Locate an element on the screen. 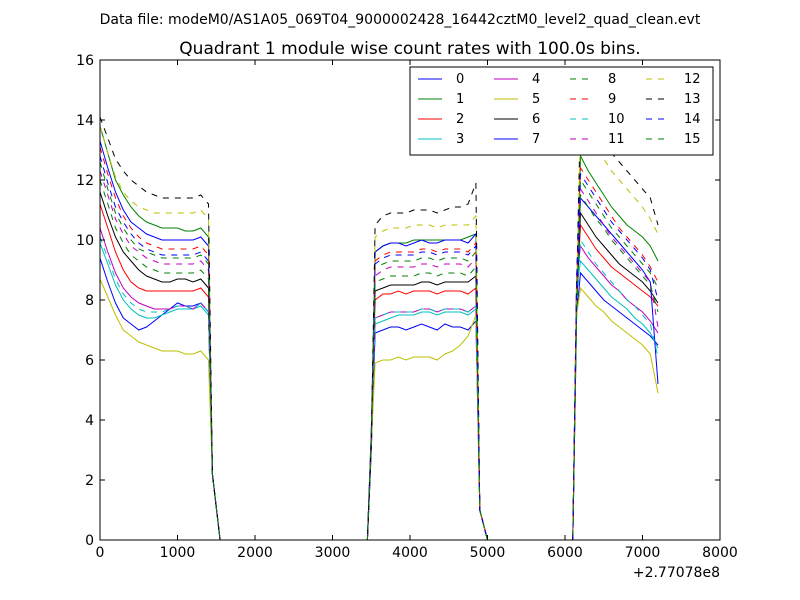  x-tick-label: 1000 is located at coordinates (178, 553).